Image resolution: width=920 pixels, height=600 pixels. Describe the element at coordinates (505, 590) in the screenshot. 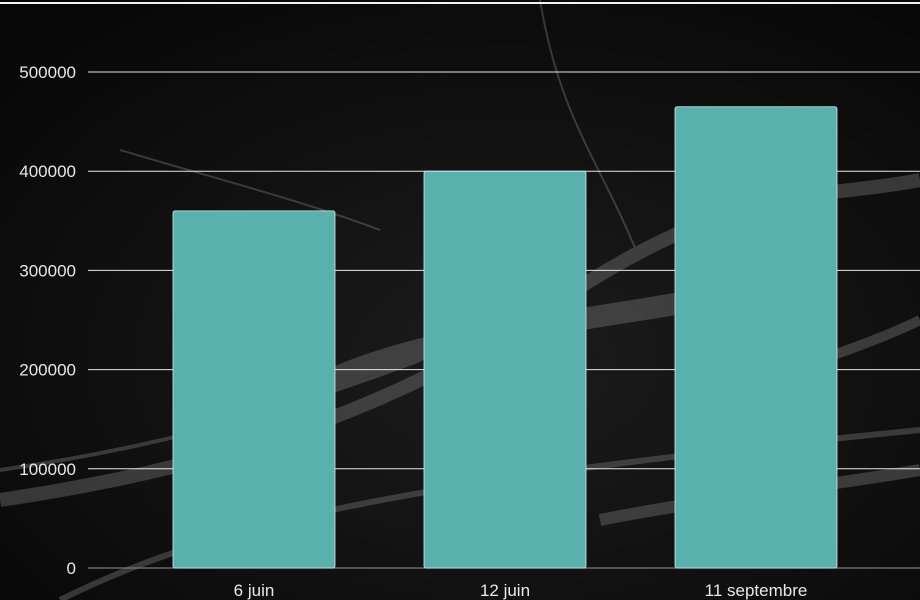

I see `x-tick-label: 12 juin` at that location.